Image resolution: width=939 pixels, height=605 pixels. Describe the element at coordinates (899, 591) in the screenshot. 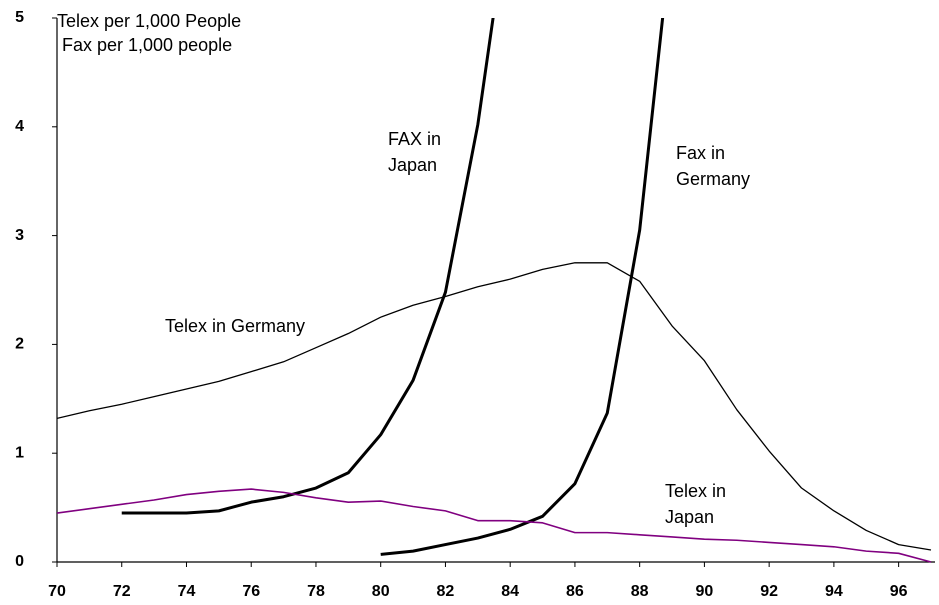

I see `x-tick-label: 96` at that location.